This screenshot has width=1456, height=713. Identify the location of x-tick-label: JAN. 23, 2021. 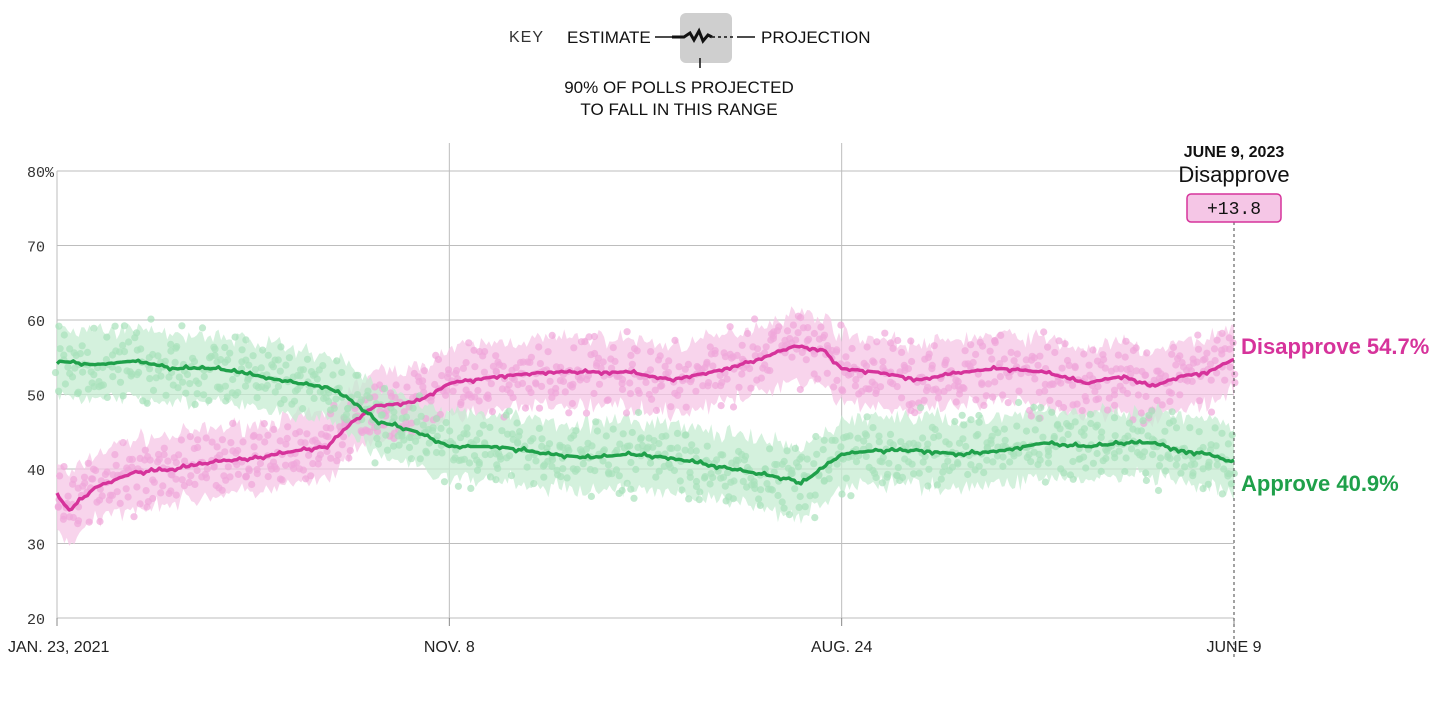
(59, 647).